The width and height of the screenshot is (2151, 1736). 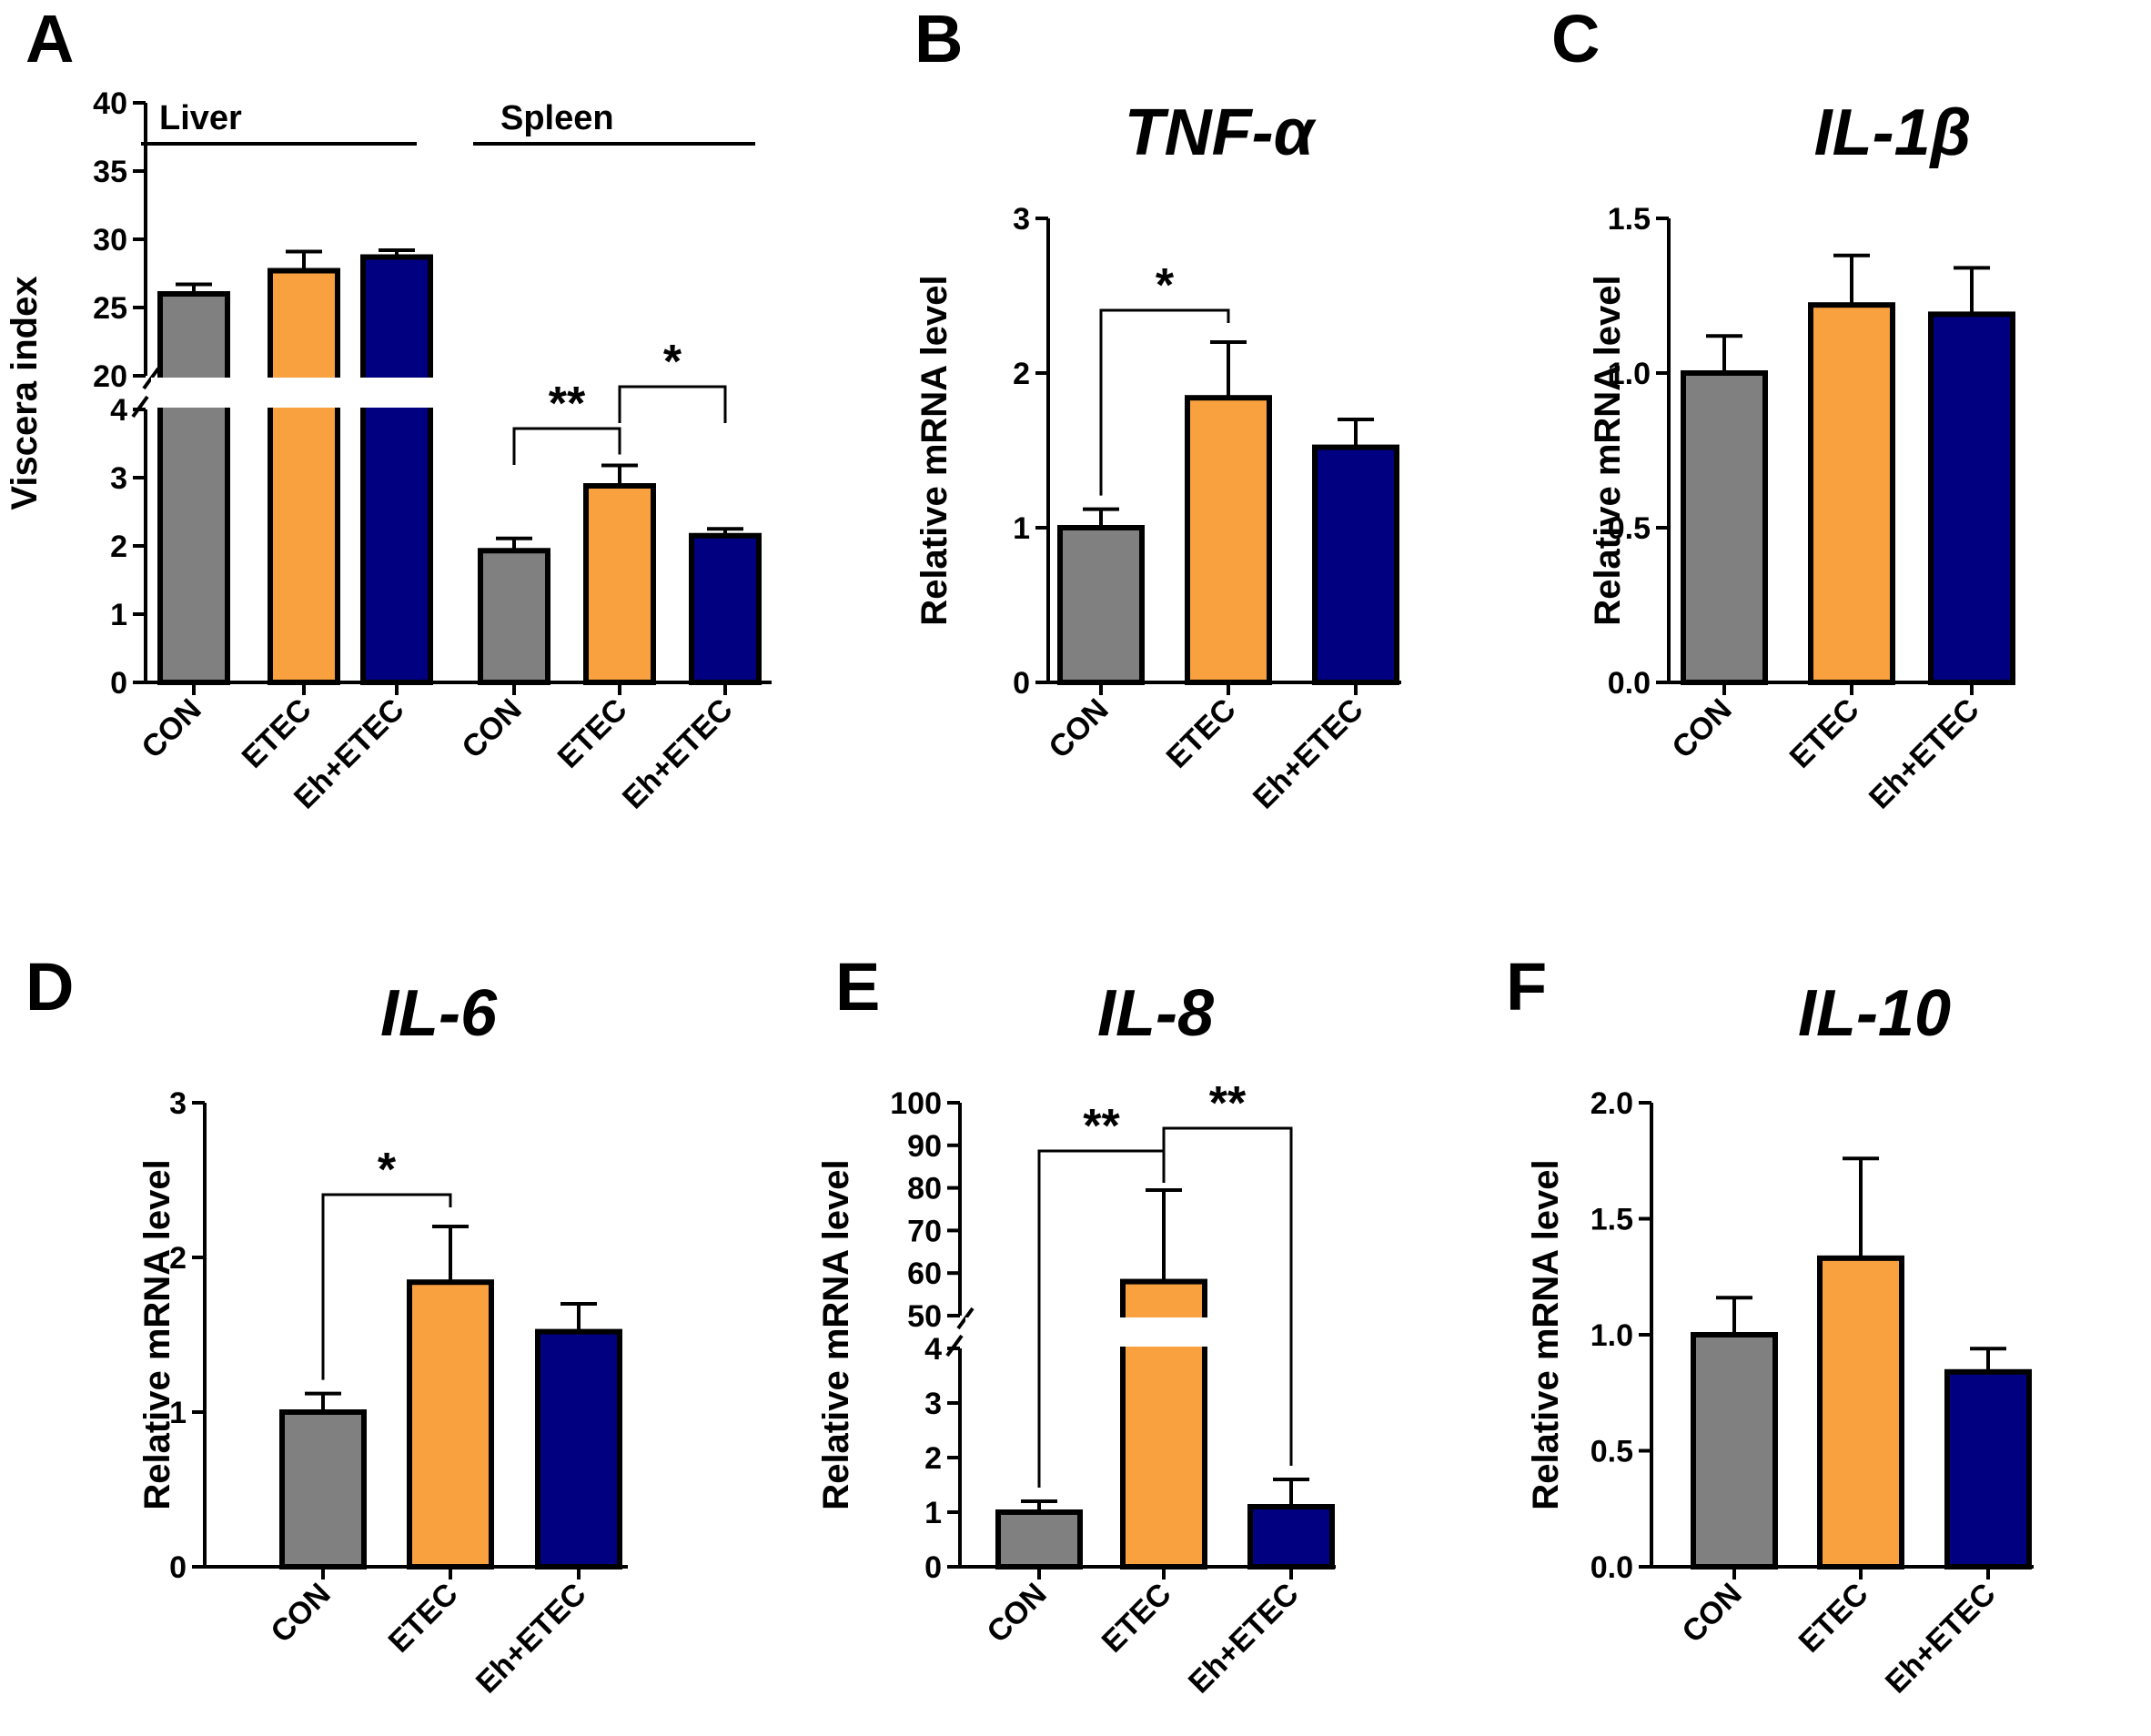 What do you see at coordinates (1221, 132) in the screenshot?
I see `chart-title: TNF-α` at bounding box center [1221, 132].